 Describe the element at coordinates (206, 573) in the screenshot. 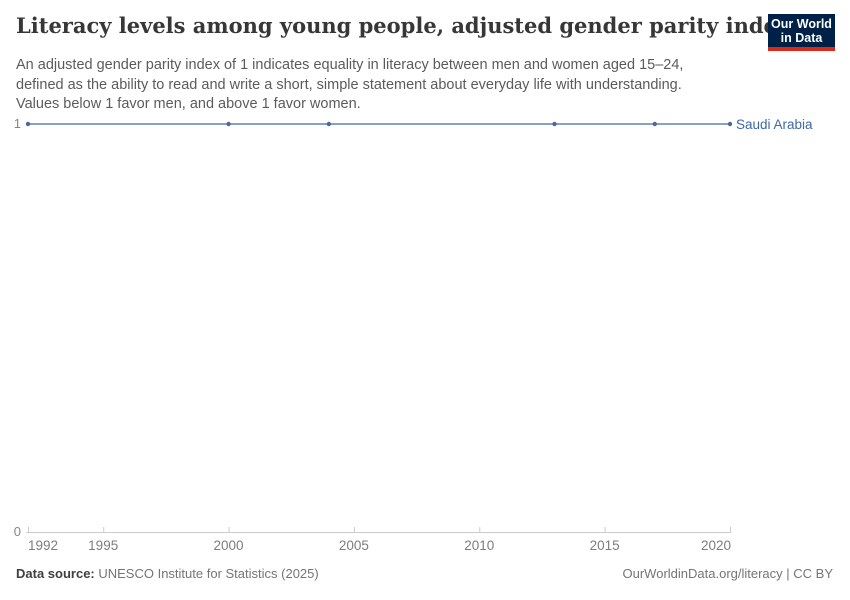

I see `data-source-value: UNESCO Institute for Statistics (2025)` at that location.